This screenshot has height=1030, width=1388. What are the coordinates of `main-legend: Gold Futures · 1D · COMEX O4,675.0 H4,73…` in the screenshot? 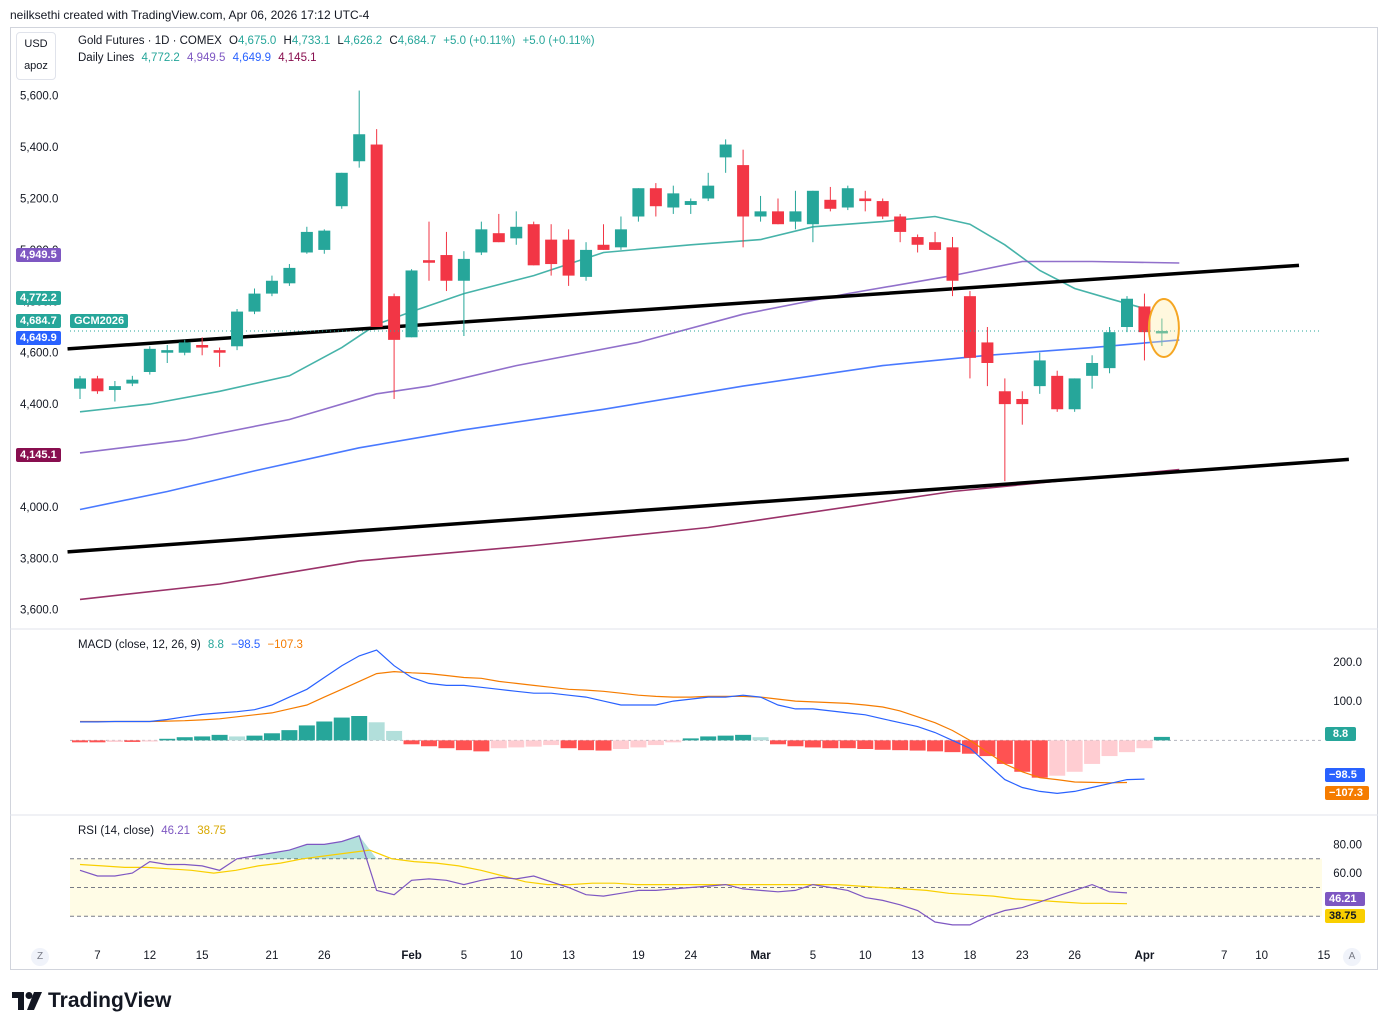 It's located at (338, 41).